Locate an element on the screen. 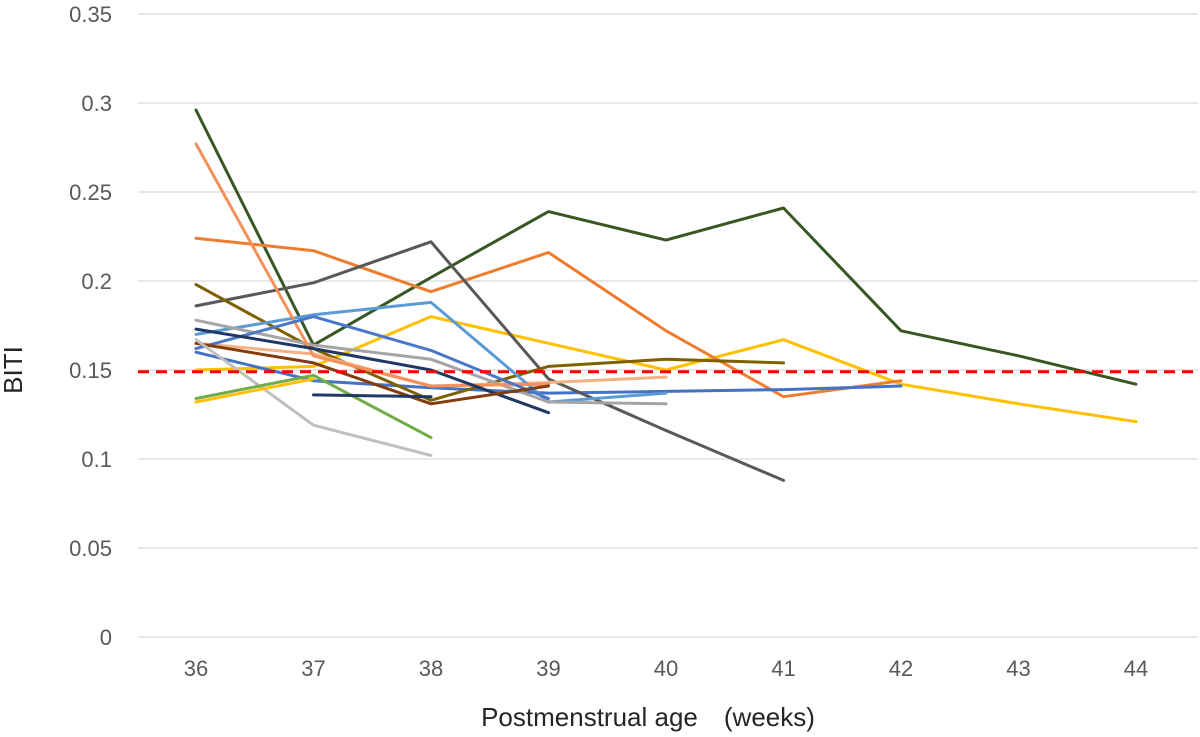 The image size is (1200, 737). x-tick-label: 42 is located at coordinates (901, 668).